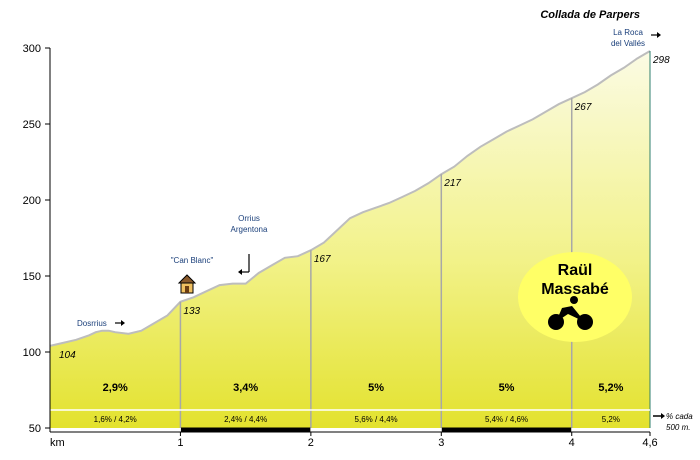 This screenshot has height=460, width=700. Describe the element at coordinates (311, 443) in the screenshot. I see `x-tick-label: 2` at that location.